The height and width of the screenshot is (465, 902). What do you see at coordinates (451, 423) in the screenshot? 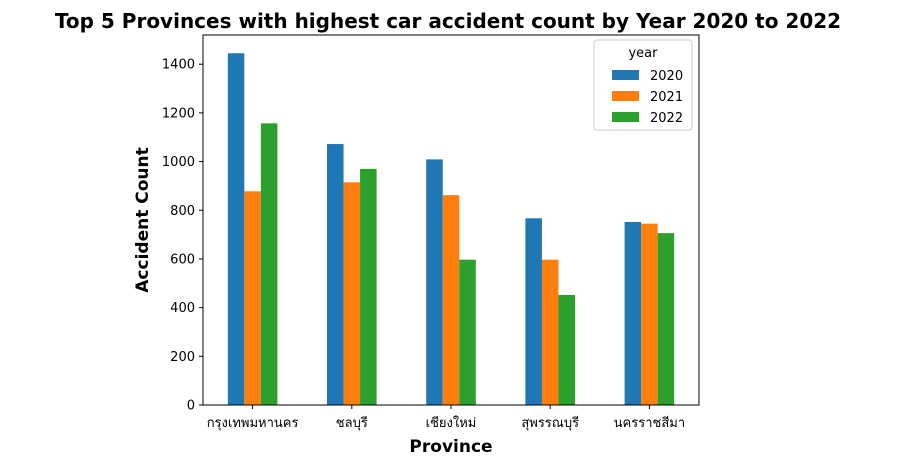
I see `x-tick-label: เชียงใหม่` at bounding box center [451, 423].